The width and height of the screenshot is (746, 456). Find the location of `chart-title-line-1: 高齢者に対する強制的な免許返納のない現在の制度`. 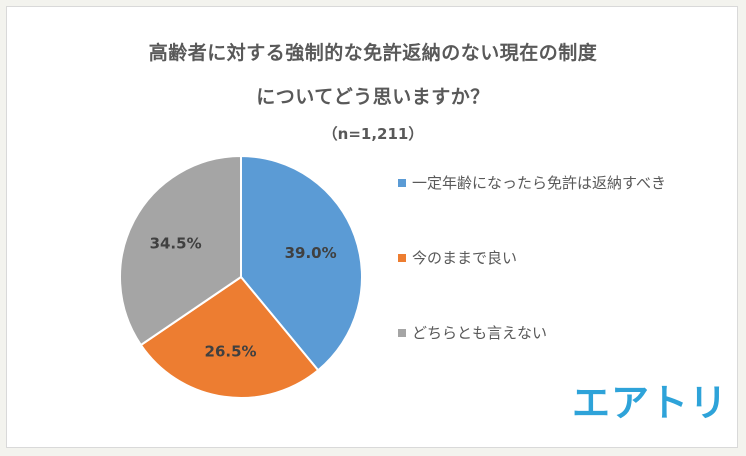

chart-title-line-1: 高齢者に対する強制的な免許返納のない現在の制度 is located at coordinates (373, 53).